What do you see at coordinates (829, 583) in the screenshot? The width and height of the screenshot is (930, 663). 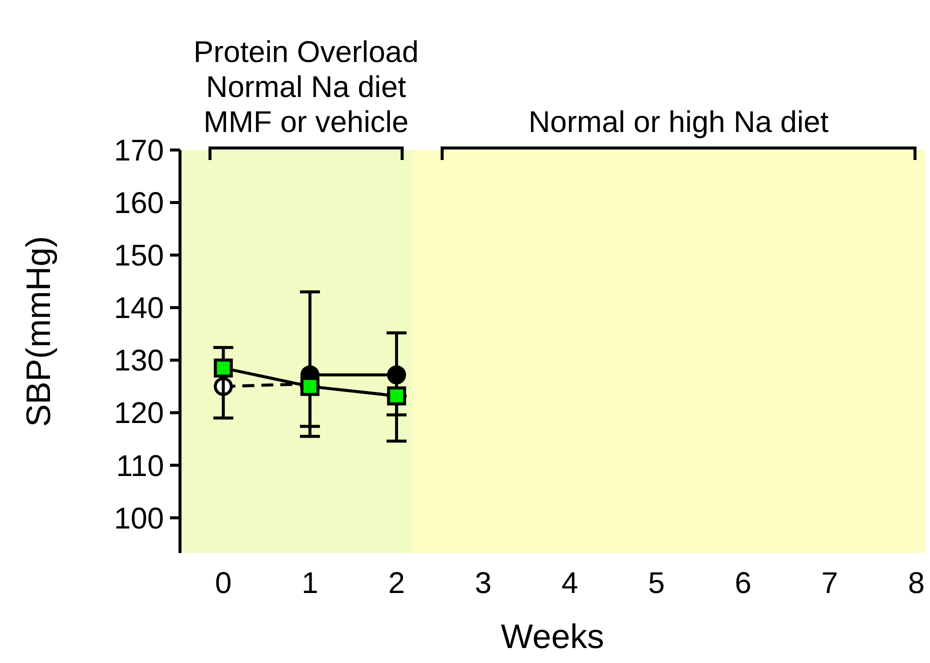 I see `x-tick-label: 7` at bounding box center [829, 583].